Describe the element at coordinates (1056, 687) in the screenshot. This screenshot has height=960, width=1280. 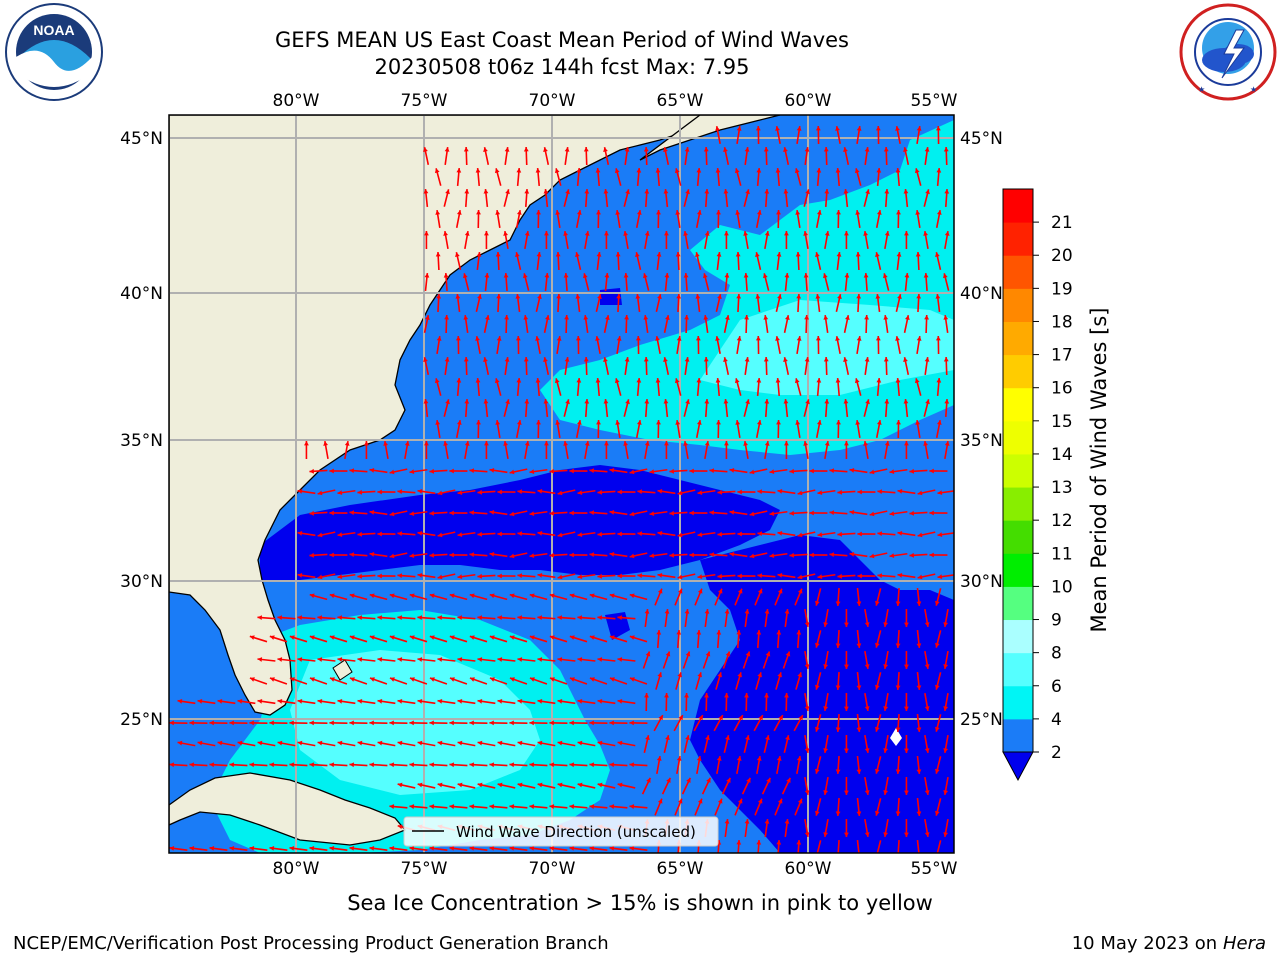
I see `colorbar-tick-label: 6` at that location.